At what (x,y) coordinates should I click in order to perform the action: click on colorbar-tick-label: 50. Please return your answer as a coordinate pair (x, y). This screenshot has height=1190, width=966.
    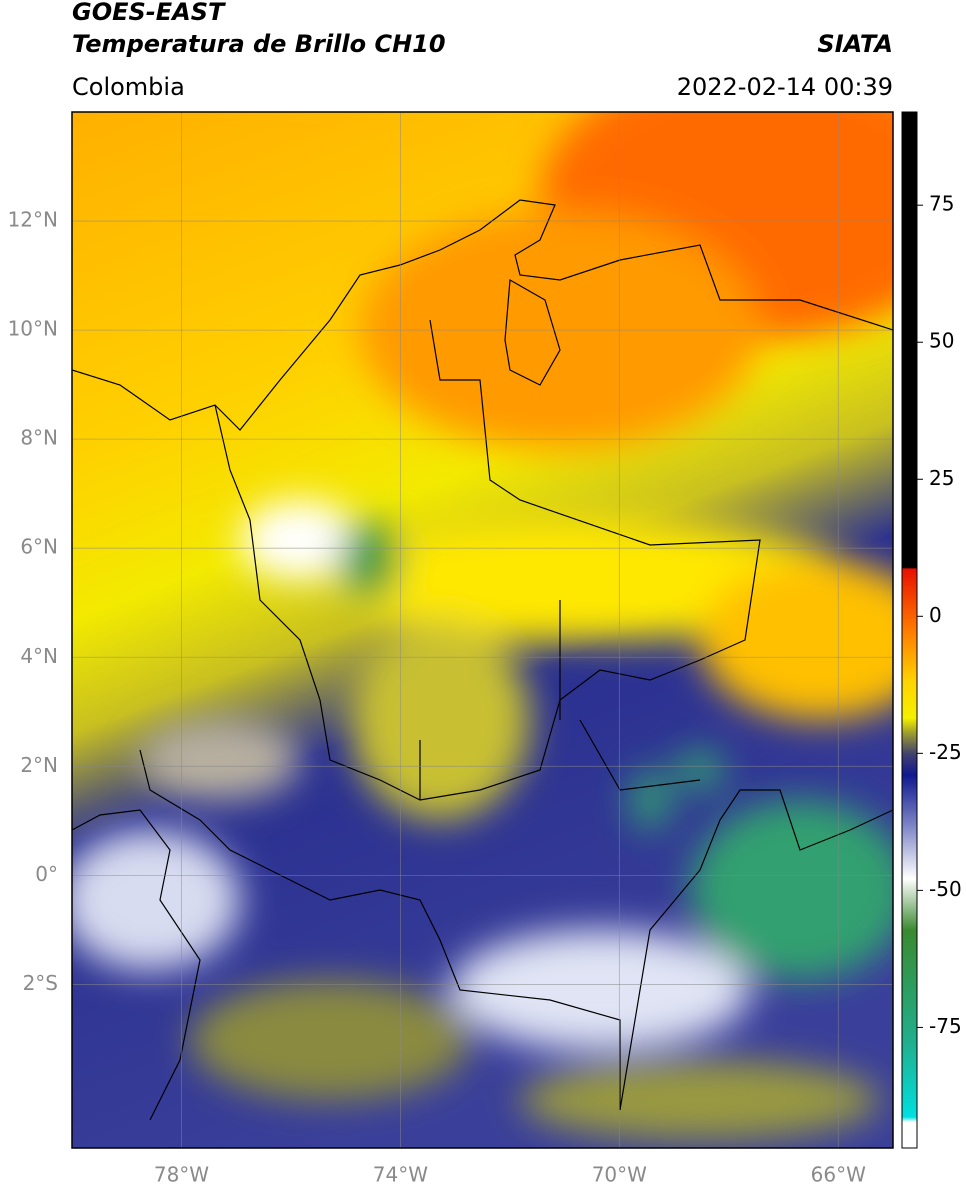
    Looking at the image, I should click on (941, 341).